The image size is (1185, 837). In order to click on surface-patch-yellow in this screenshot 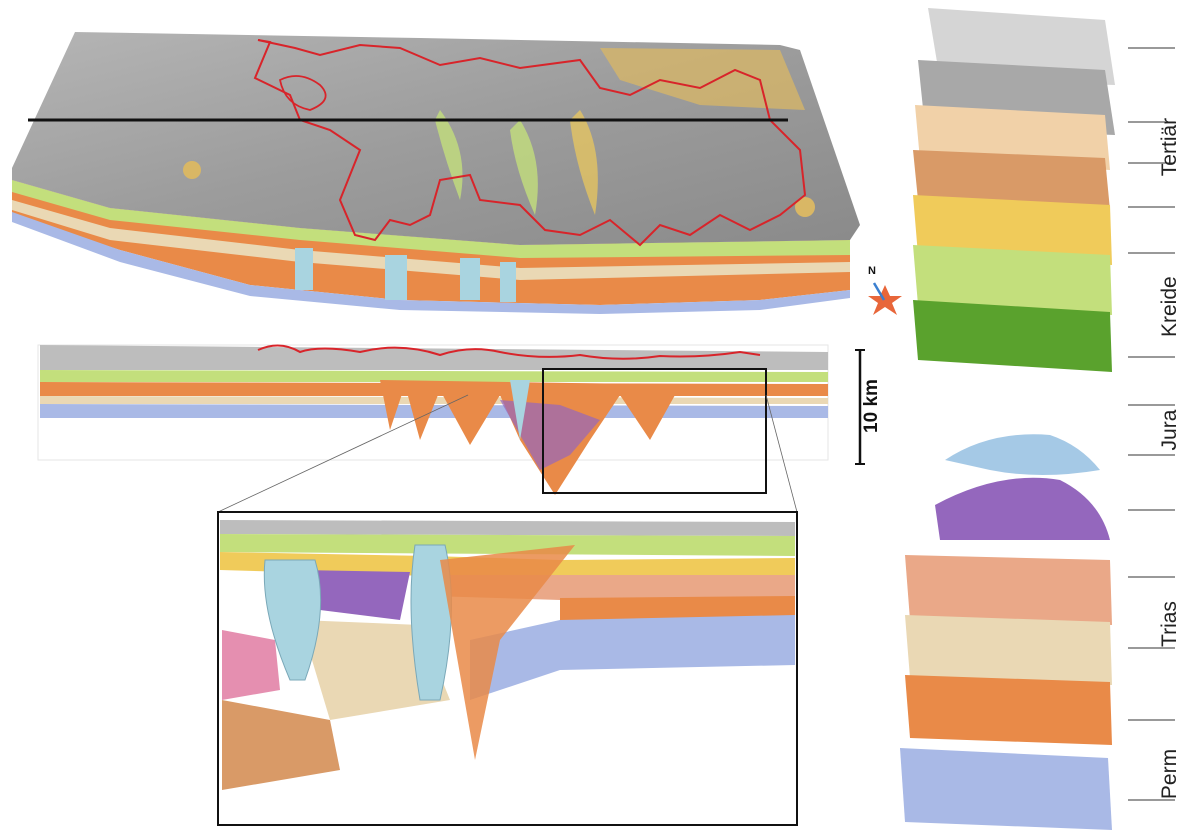, I will do `click(702, 79)`.